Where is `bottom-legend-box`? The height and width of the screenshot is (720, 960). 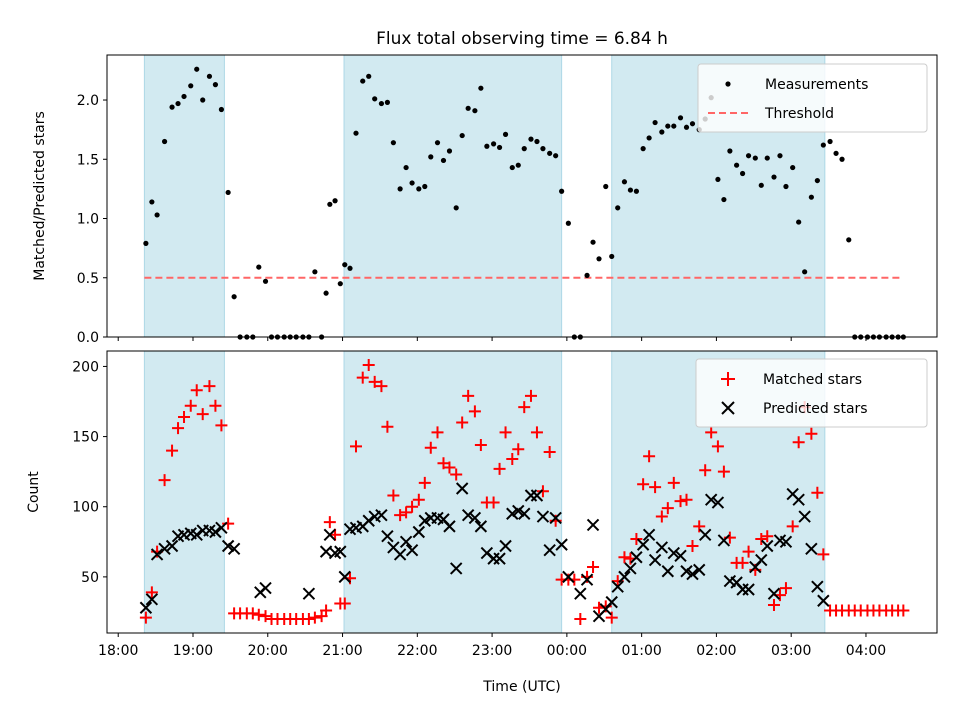
bottom-legend-box is located at coordinates (811, 393).